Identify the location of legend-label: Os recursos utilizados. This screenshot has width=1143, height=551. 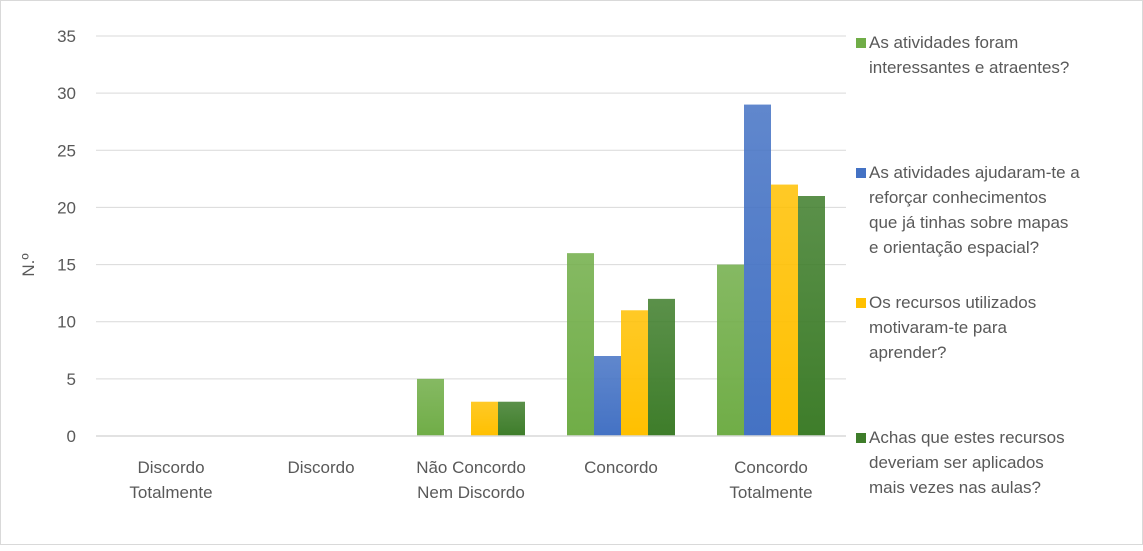
(952, 302).